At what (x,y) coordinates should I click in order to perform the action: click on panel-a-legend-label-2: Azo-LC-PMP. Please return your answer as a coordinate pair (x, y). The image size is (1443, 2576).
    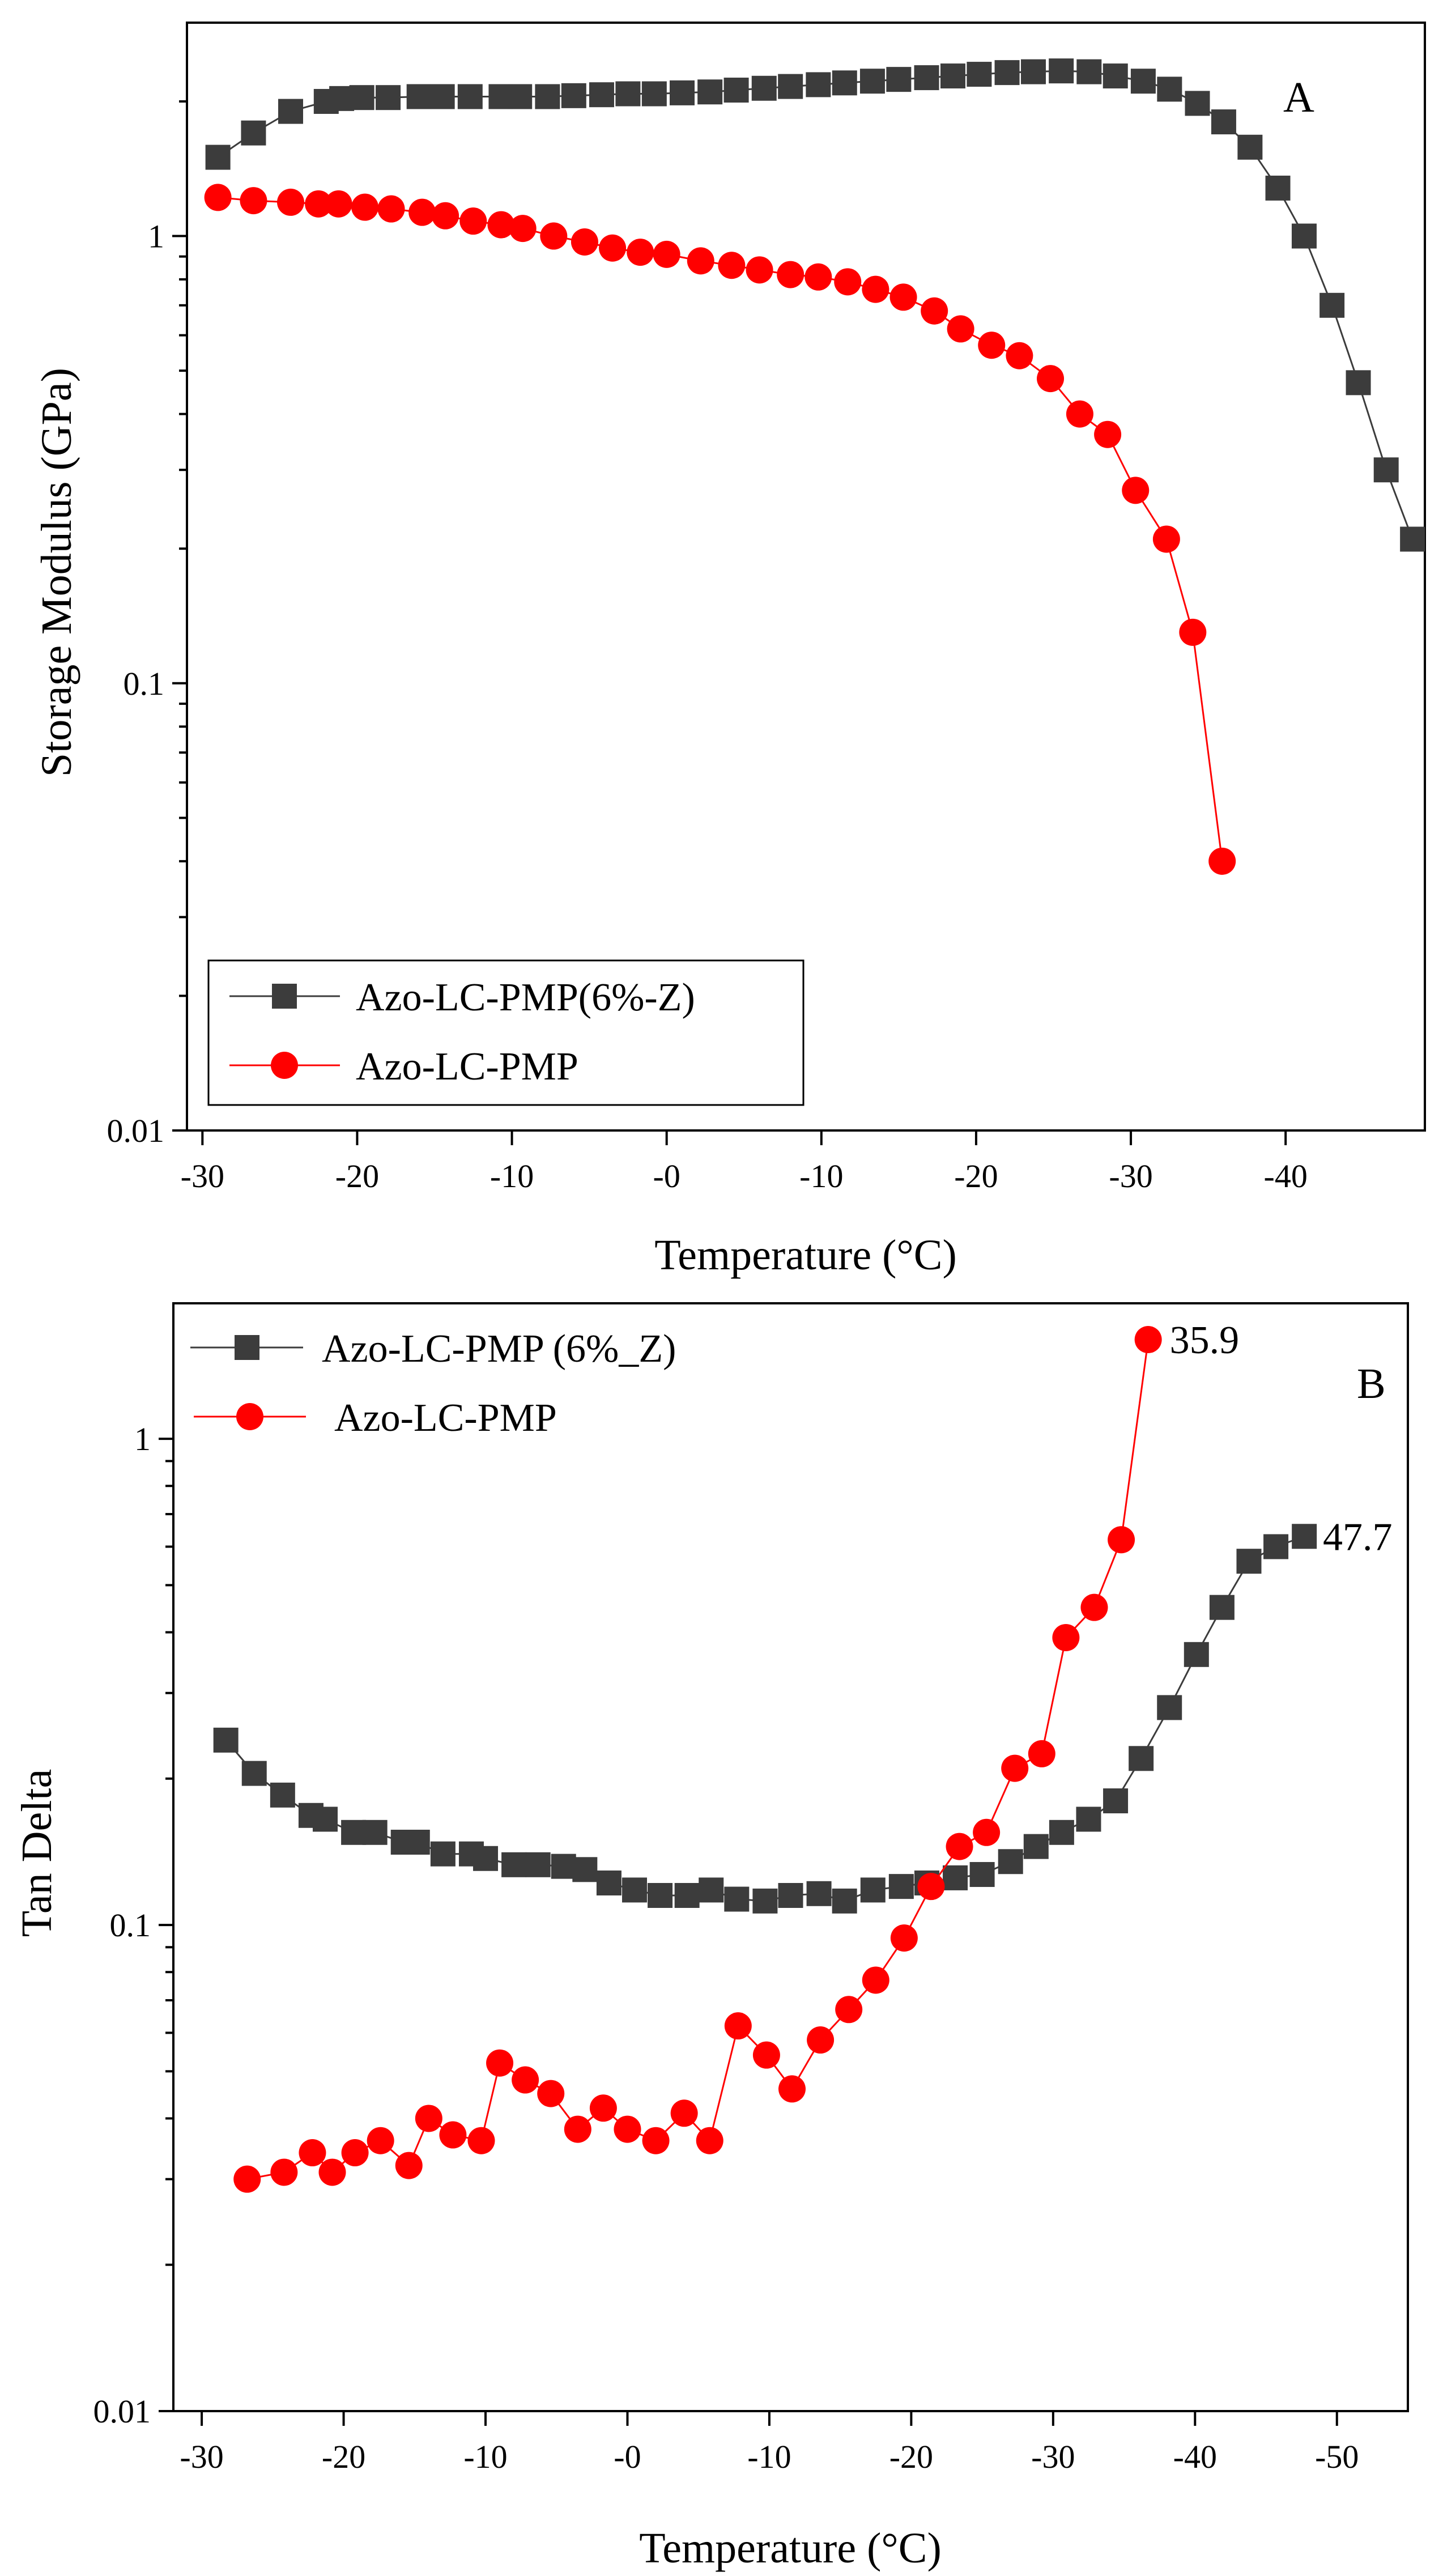
    Looking at the image, I should click on (467, 1067).